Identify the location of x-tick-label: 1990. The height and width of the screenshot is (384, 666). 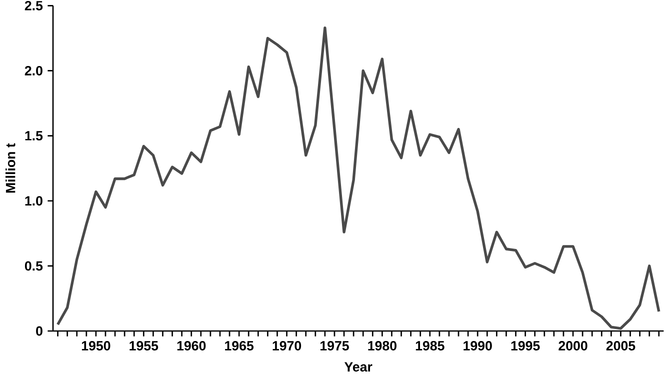
(478, 345).